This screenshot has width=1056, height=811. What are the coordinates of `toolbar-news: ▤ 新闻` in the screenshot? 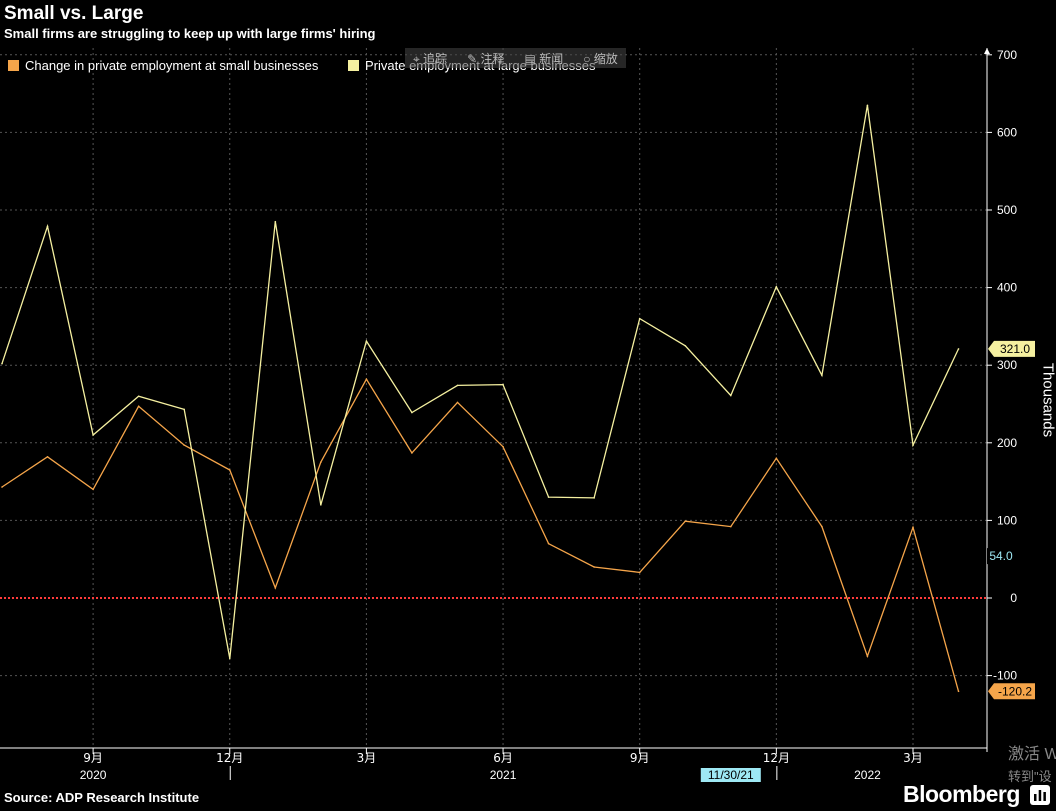 It's located at (544, 58).